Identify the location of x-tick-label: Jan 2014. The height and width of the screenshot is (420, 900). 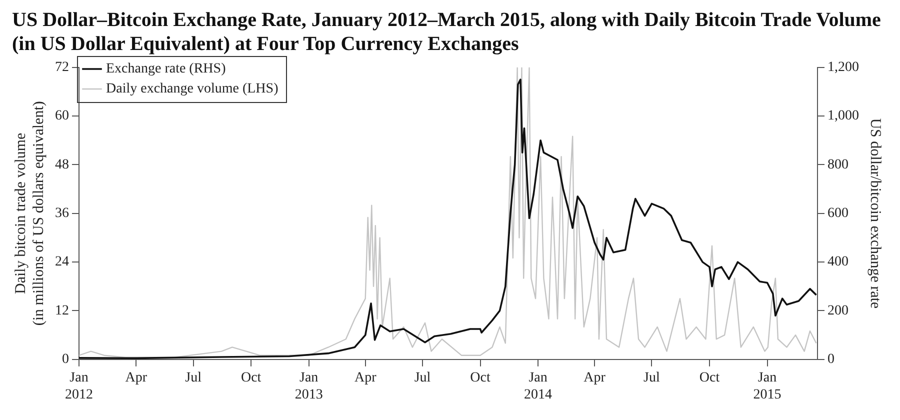
(538, 386).